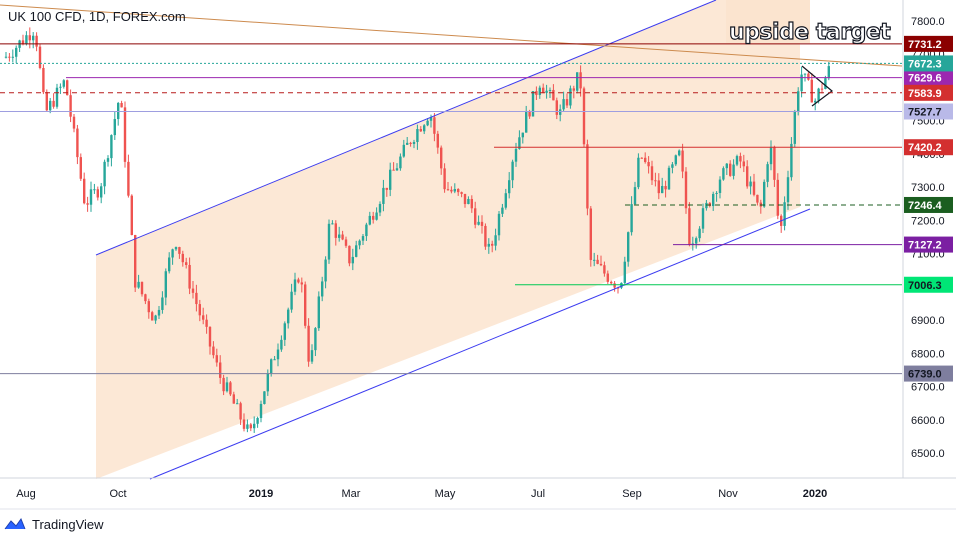 Image resolution: width=956 pixels, height=539 pixels. Describe the element at coordinates (928, 354) in the screenshot. I see `y-tick-label: 6800.0` at that location.